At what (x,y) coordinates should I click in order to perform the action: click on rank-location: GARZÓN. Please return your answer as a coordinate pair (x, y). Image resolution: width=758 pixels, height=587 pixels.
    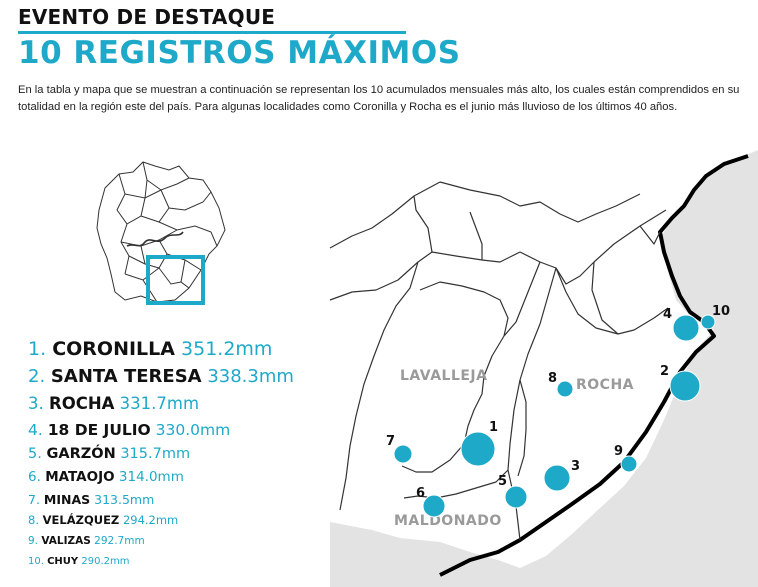
    Looking at the image, I should click on (81, 454).